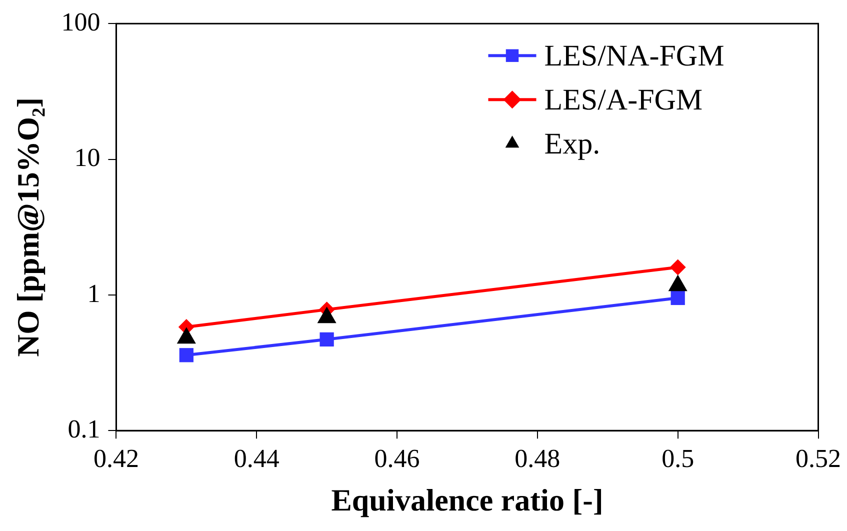 The height and width of the screenshot is (531, 847). I want to click on legend-label: LES/NA-FGM, so click(634, 55).